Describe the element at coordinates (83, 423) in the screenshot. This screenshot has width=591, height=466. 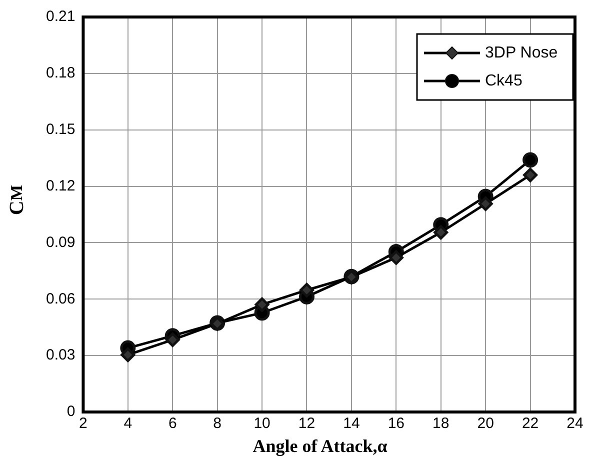
I see `x-tick-label: 2` at that location.